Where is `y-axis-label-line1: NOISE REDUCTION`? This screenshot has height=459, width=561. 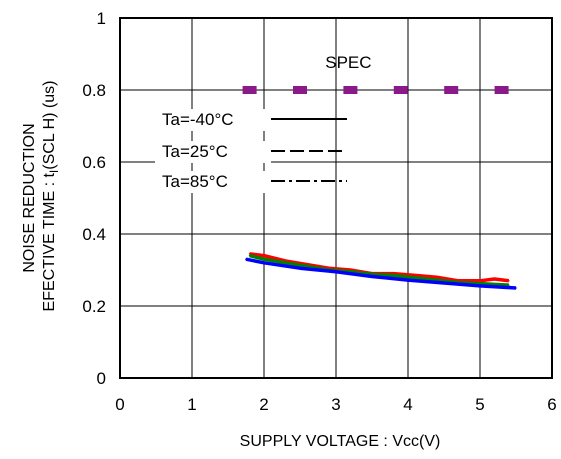
y-axis-label-line1: NOISE REDUCTION is located at coordinates (29, 197).